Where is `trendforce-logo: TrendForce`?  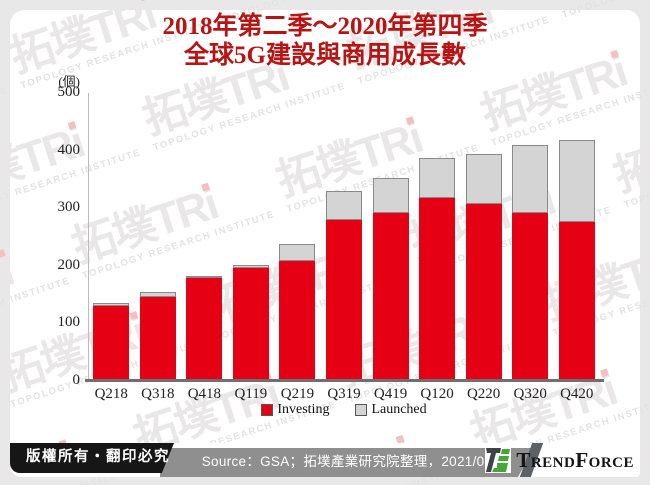
trendforce-logo: TrendForce is located at coordinates (559, 460).